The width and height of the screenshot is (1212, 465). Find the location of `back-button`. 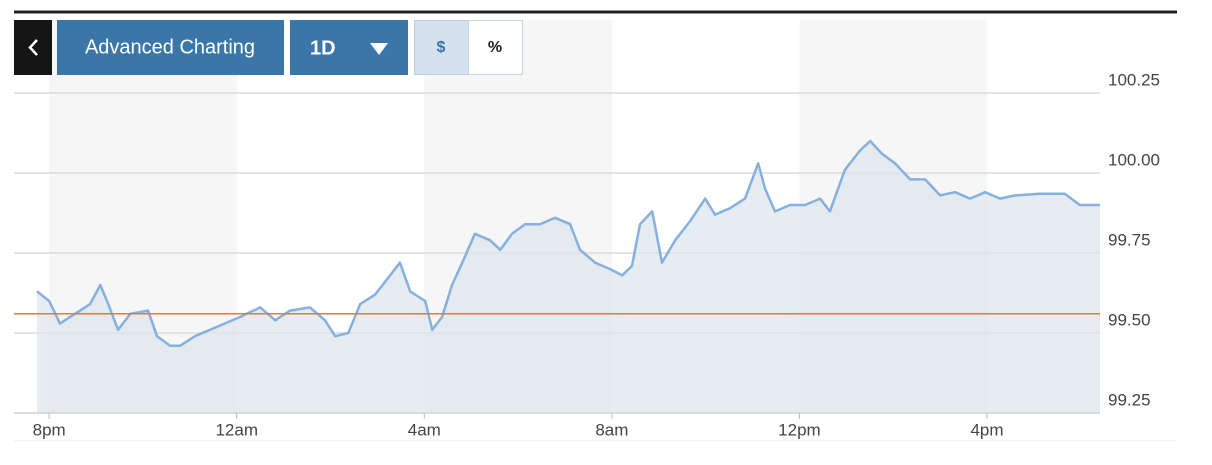

back-button is located at coordinates (33, 47).